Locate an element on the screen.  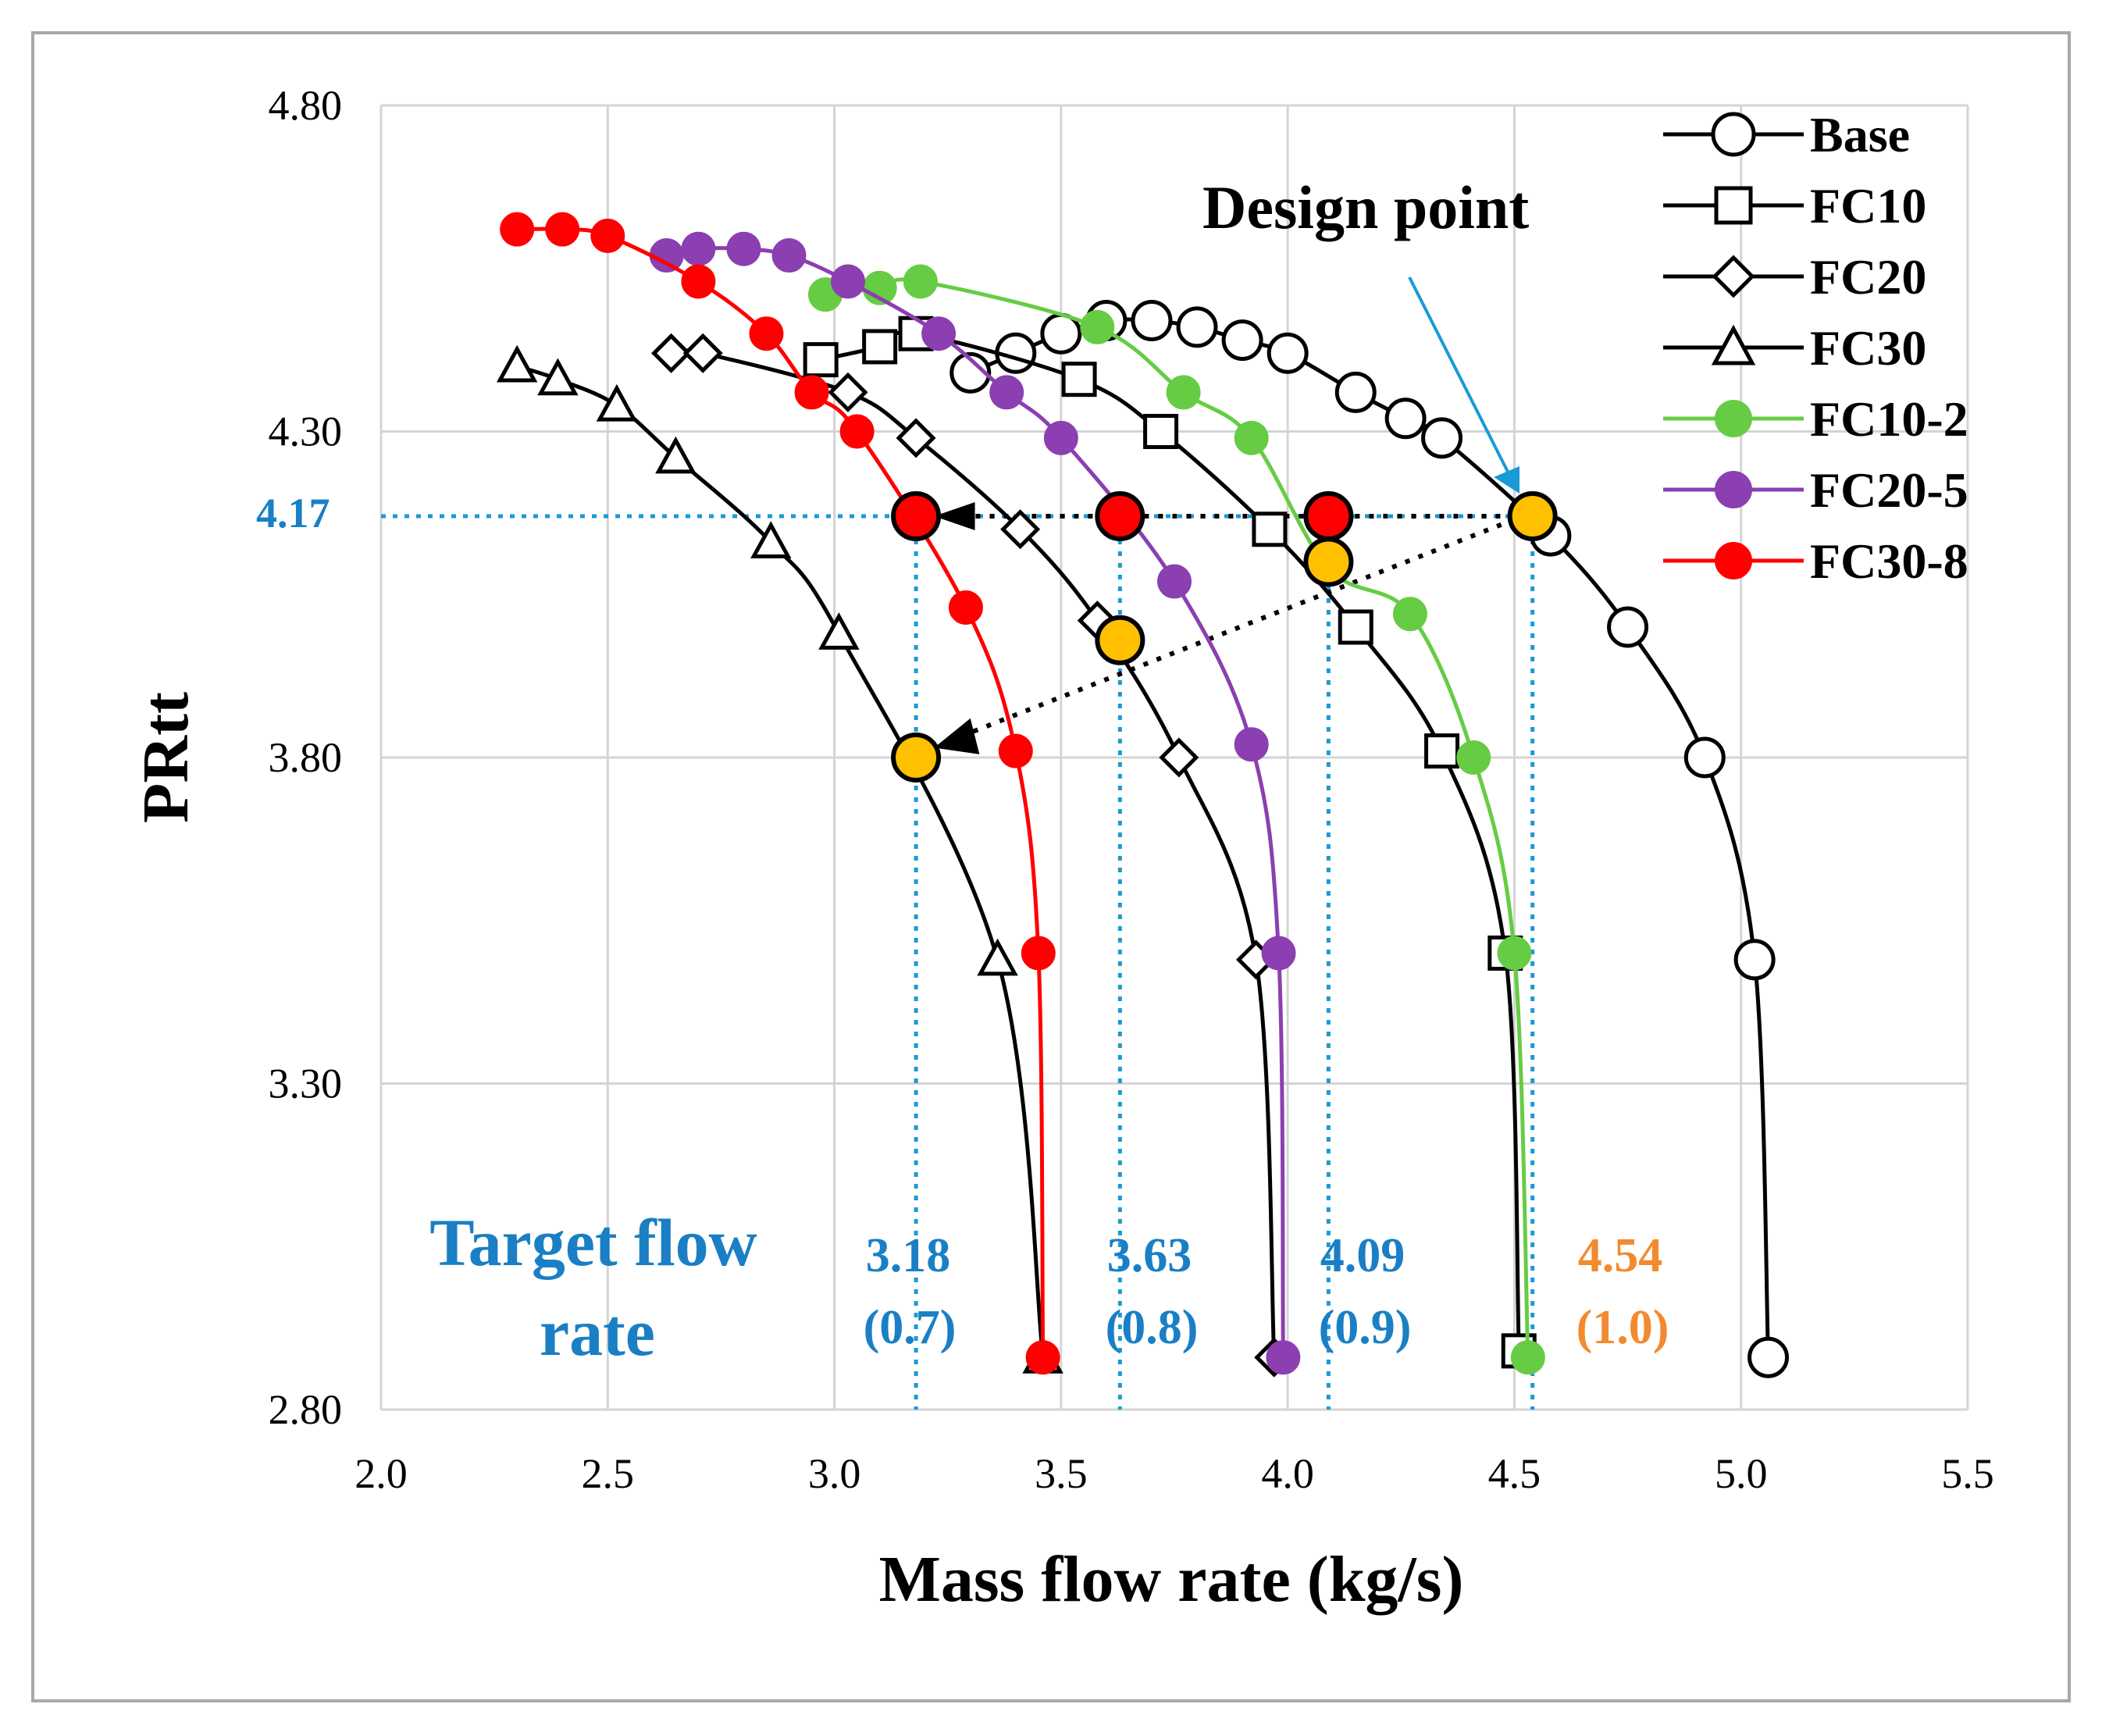
series-line-fc30 is located at coordinates (781, 861).